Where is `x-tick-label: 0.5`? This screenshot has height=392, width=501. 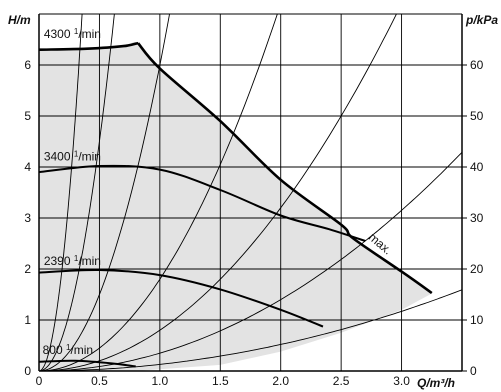 x-tick-label: 0.5 is located at coordinates (99, 381).